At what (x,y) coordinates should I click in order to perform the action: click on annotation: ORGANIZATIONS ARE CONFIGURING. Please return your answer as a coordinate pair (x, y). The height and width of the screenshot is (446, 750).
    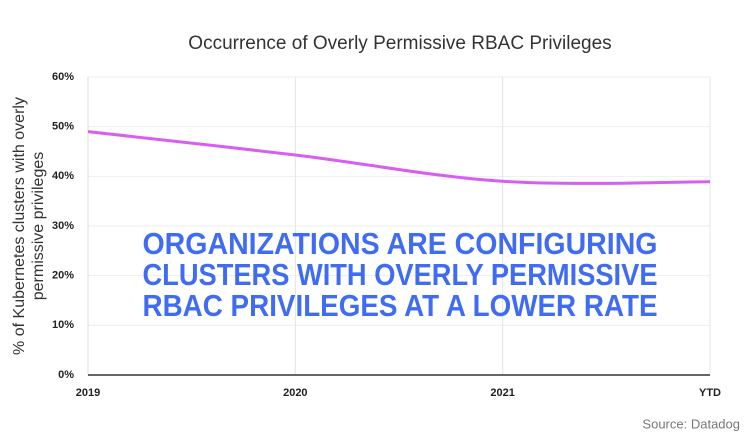
    Looking at the image, I should click on (400, 243).